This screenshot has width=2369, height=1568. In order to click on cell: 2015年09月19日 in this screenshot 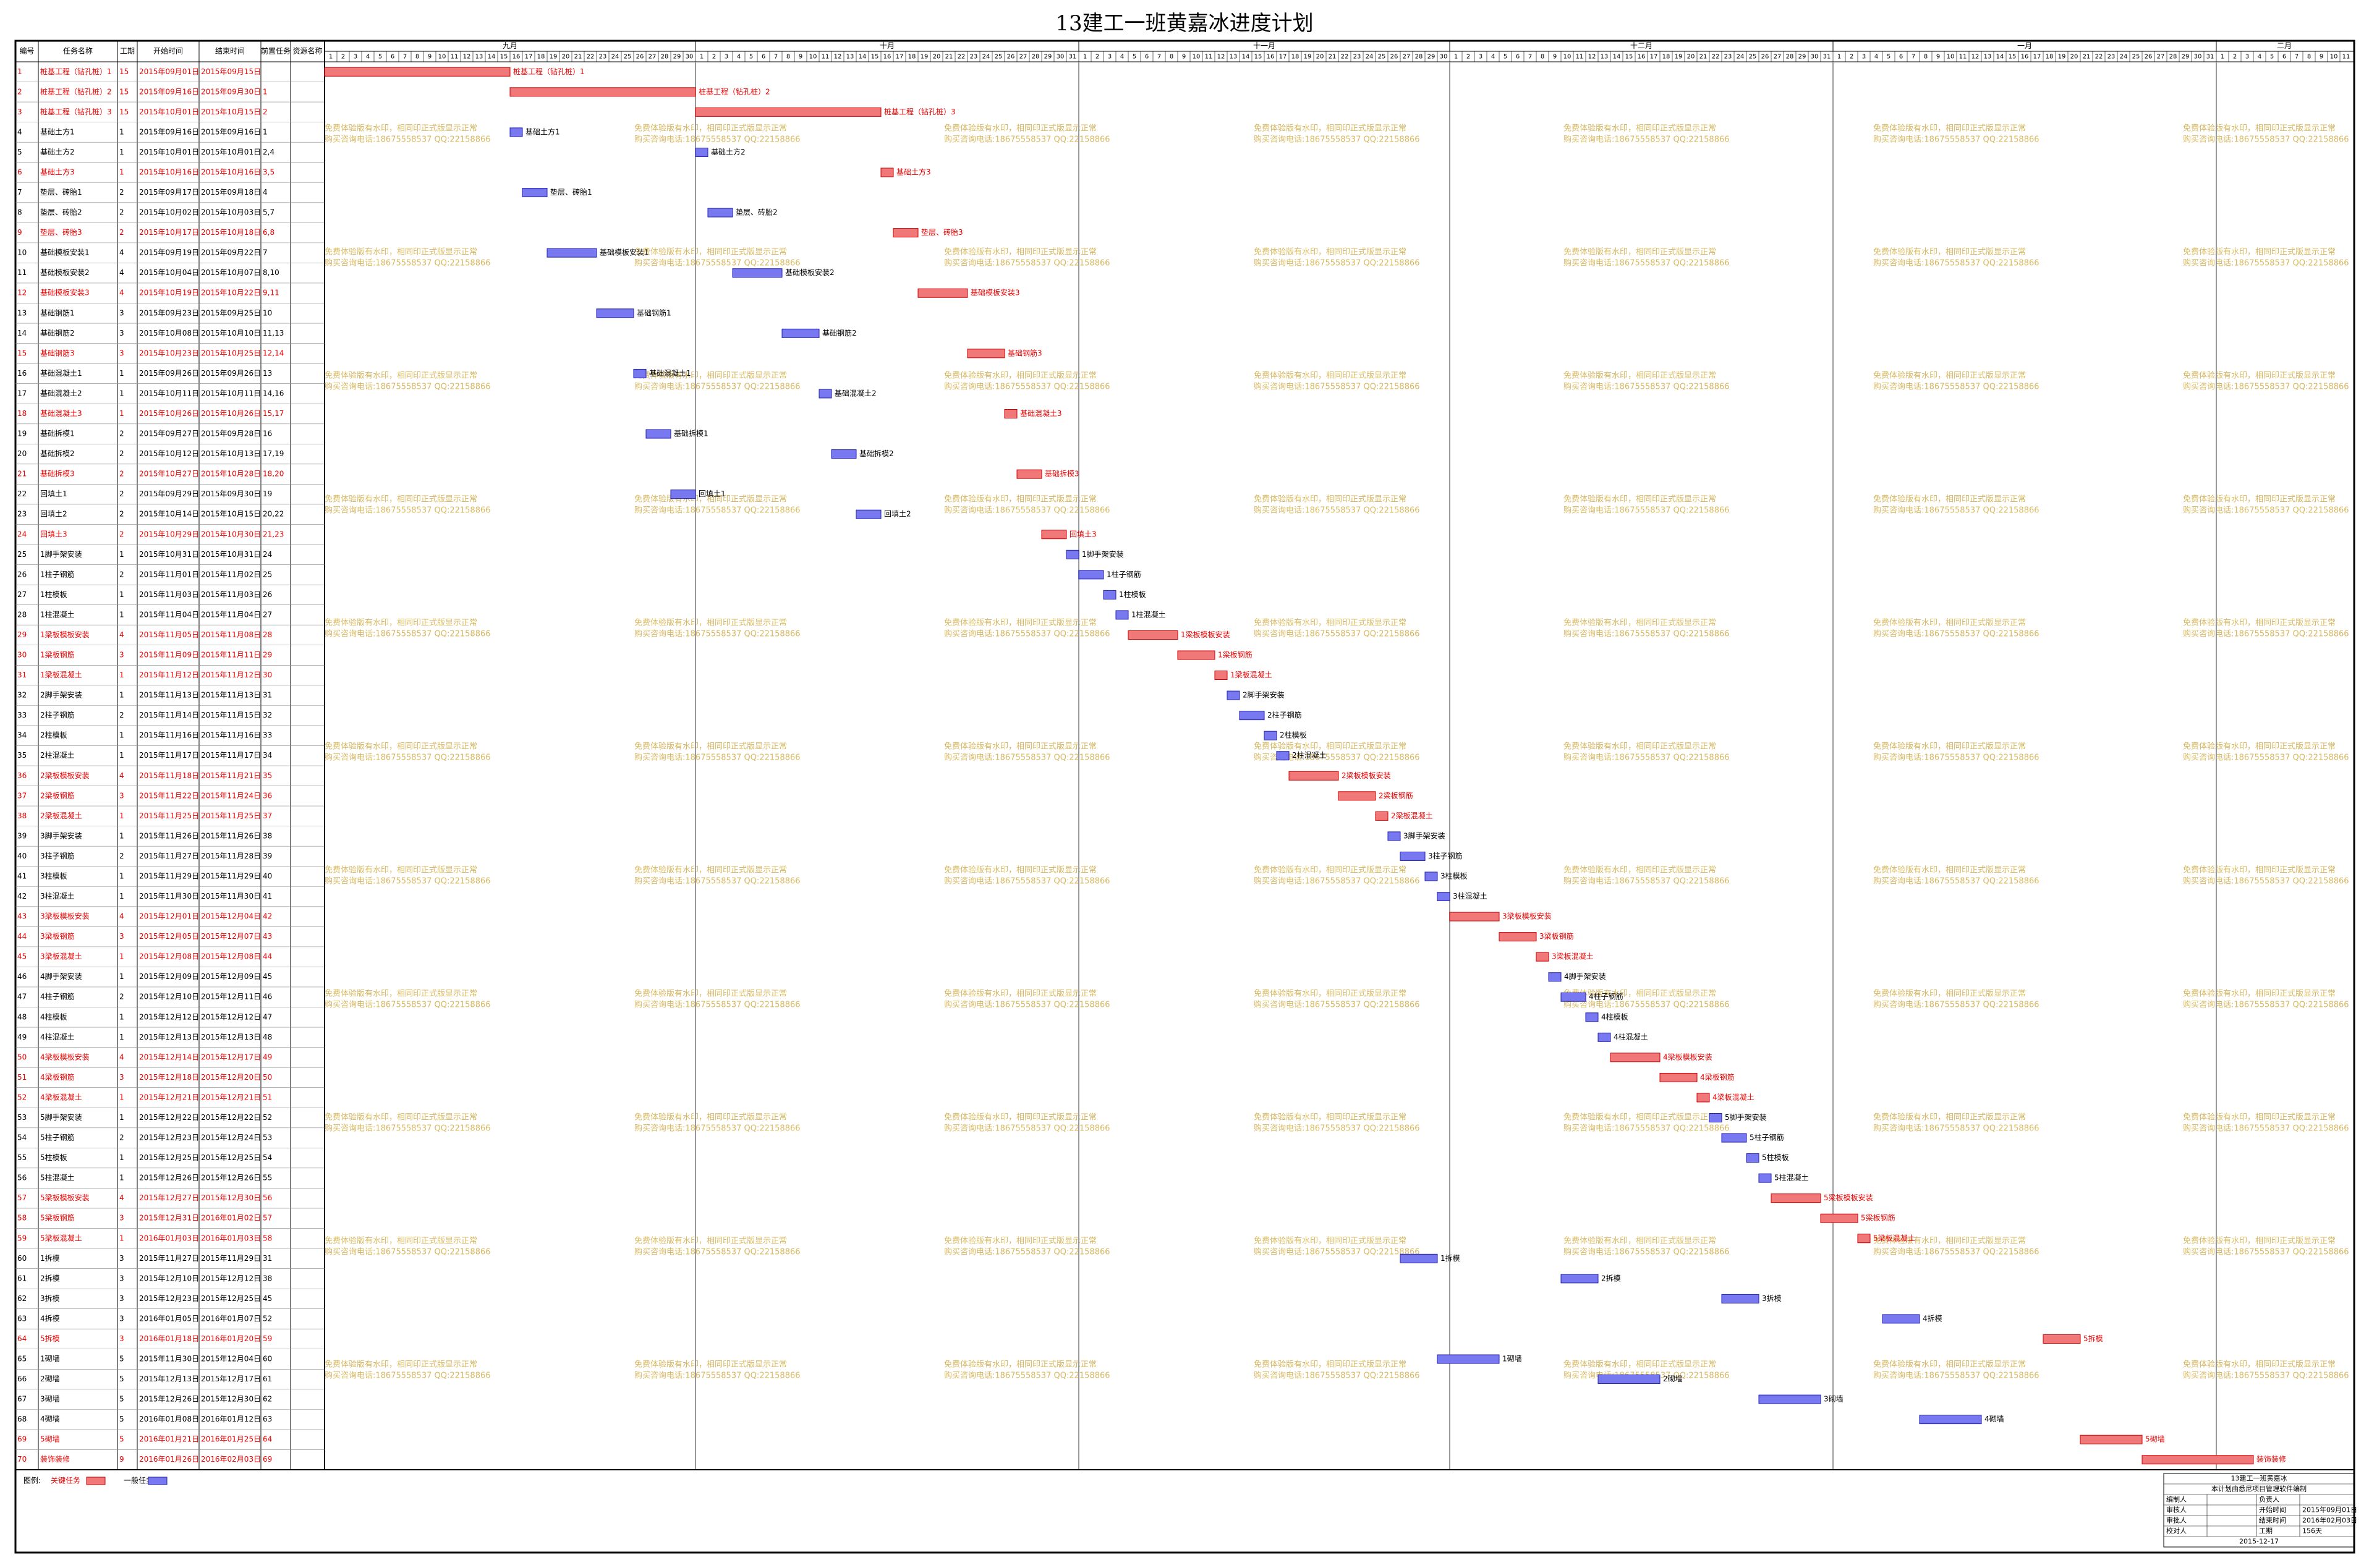, I will do `click(169, 252)`.